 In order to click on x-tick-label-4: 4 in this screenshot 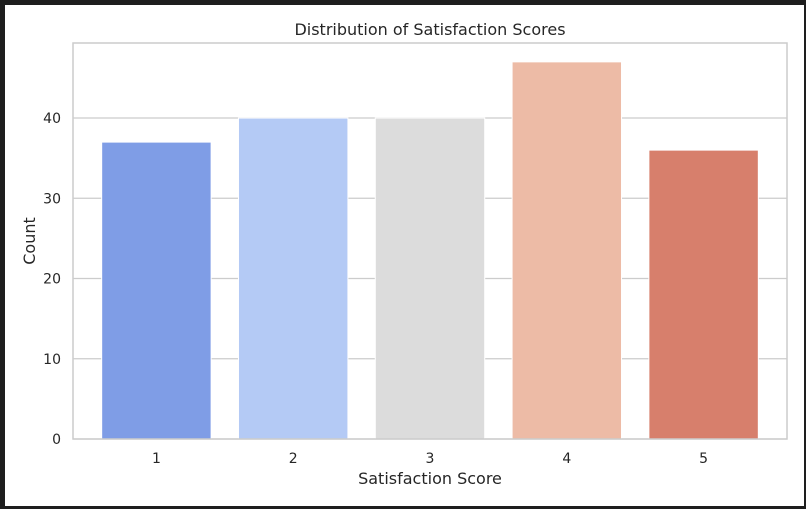, I will do `click(566, 459)`.